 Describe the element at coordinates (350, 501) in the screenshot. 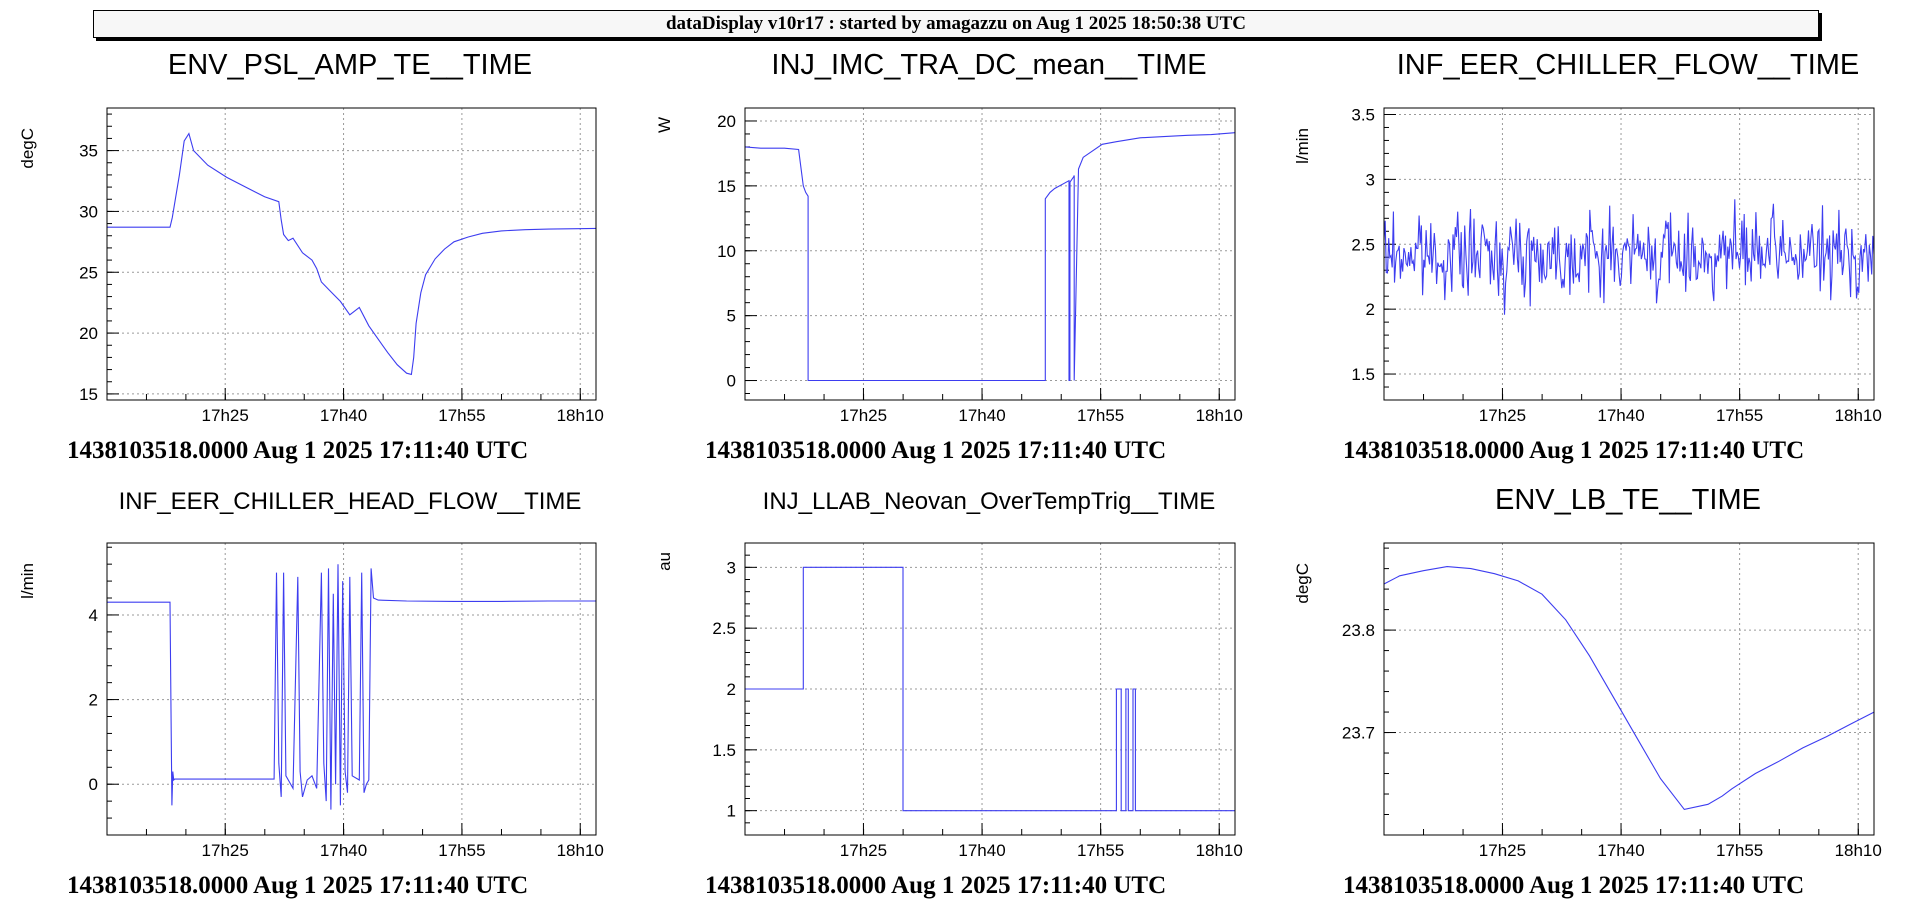

I see `chart-title: INF_EER_CHILLER_HEAD_FLOW__TIME` at that location.